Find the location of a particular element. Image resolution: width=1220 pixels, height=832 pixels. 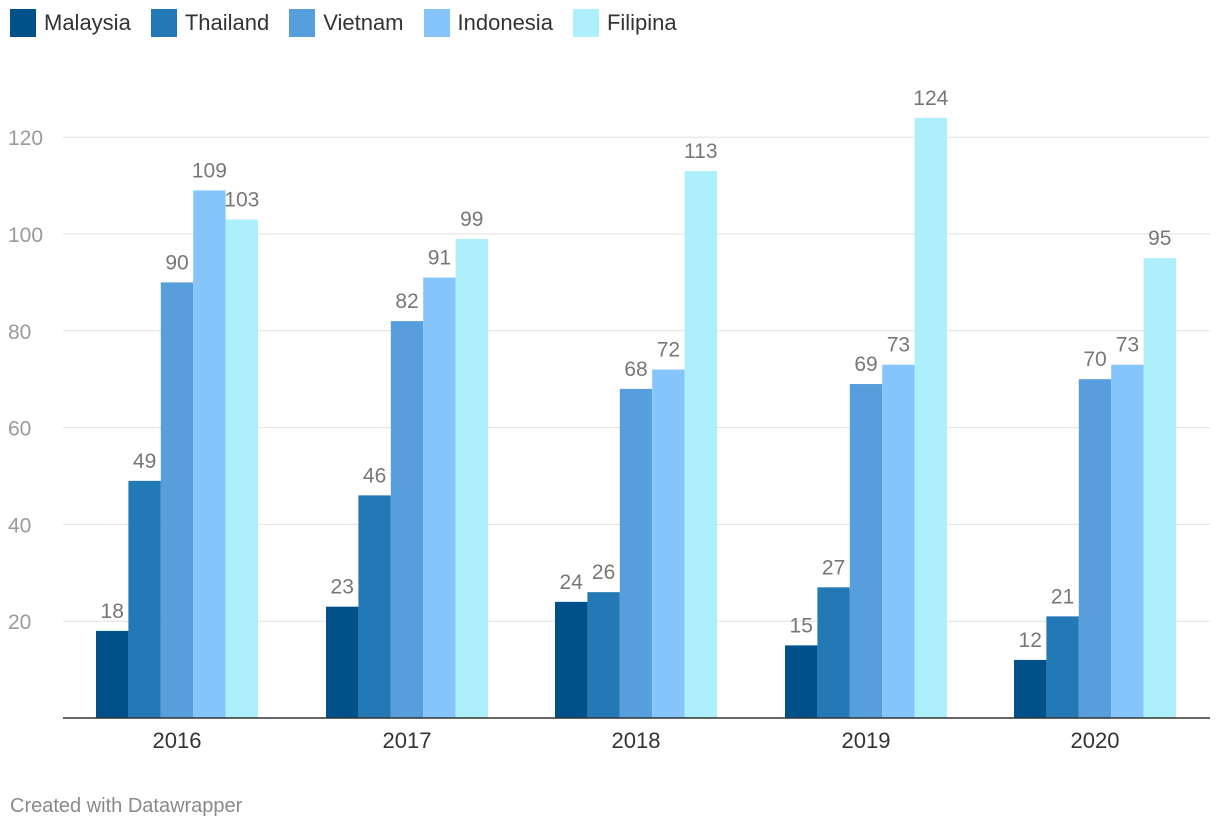

y-tick-label: 20 is located at coordinates (19, 622).